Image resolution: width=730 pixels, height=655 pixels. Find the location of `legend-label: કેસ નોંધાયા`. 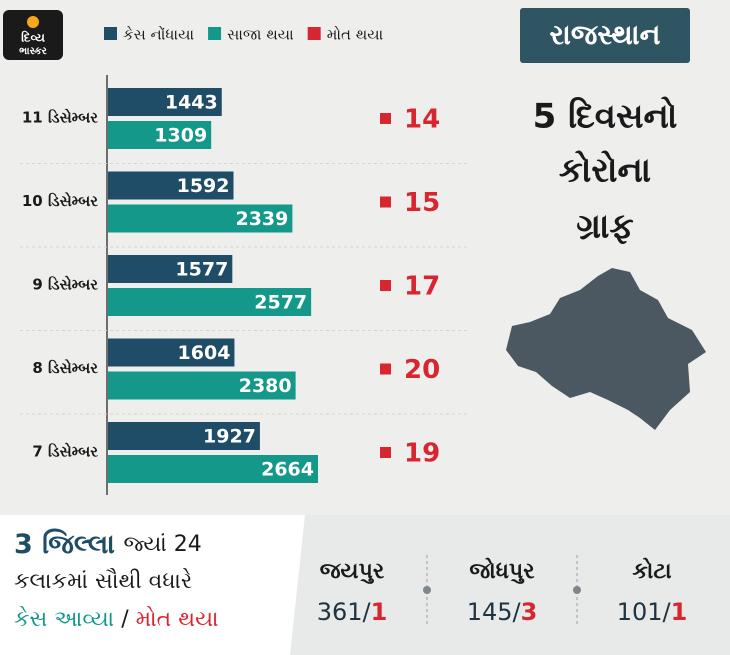

legend-label: કેસ નોંધાયા is located at coordinates (158, 34).